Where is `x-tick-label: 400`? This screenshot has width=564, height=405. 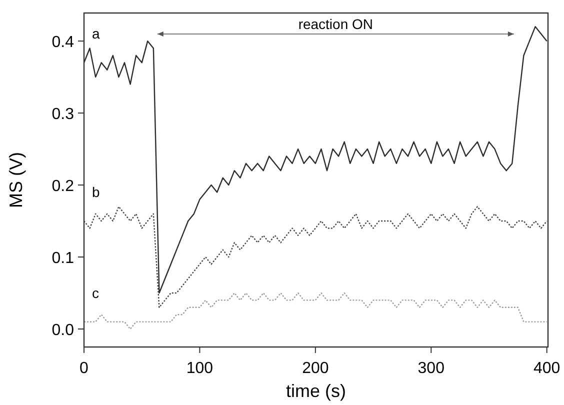
x-tick-label: 400 is located at coordinates (546, 368).